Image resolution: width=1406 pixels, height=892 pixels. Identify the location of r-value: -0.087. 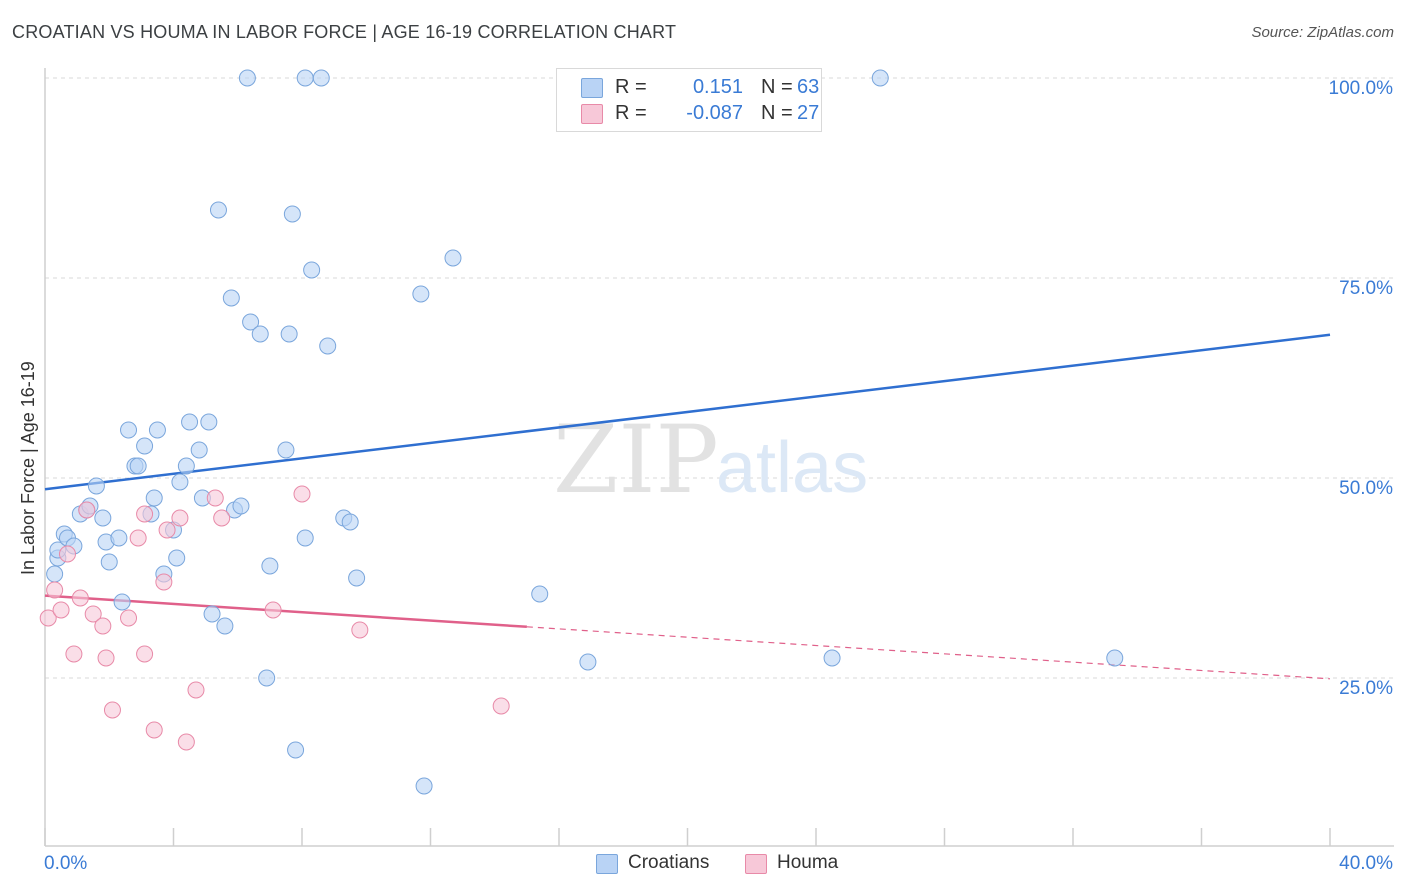
(714, 113).